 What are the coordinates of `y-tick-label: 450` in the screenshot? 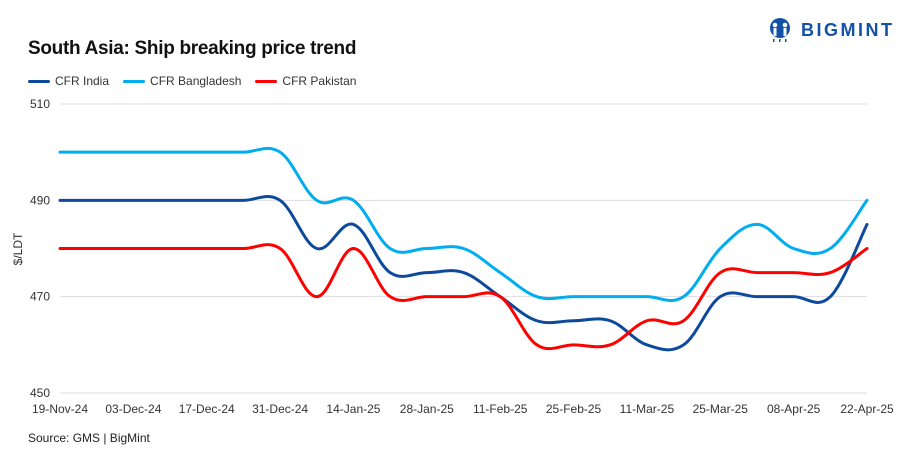 It's located at (40, 393).